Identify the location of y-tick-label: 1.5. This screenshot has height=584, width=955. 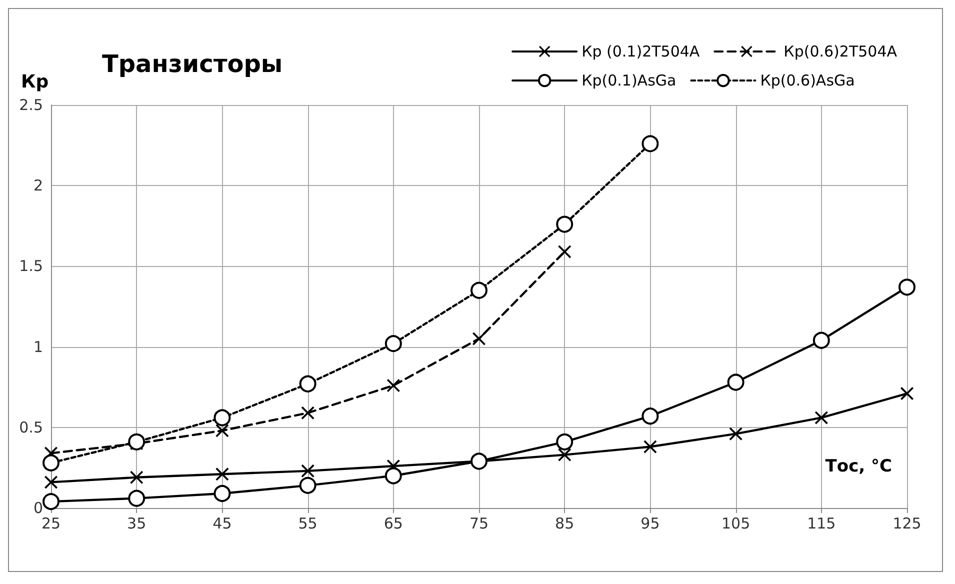
(31, 266).